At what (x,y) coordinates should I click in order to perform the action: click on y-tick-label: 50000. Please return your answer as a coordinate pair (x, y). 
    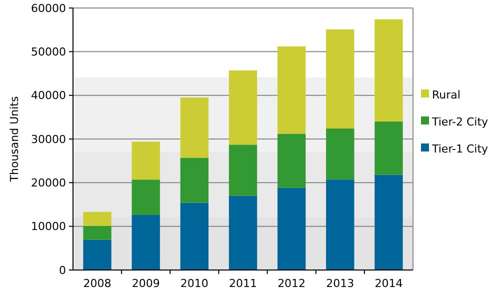
    Looking at the image, I should click on (48, 52).